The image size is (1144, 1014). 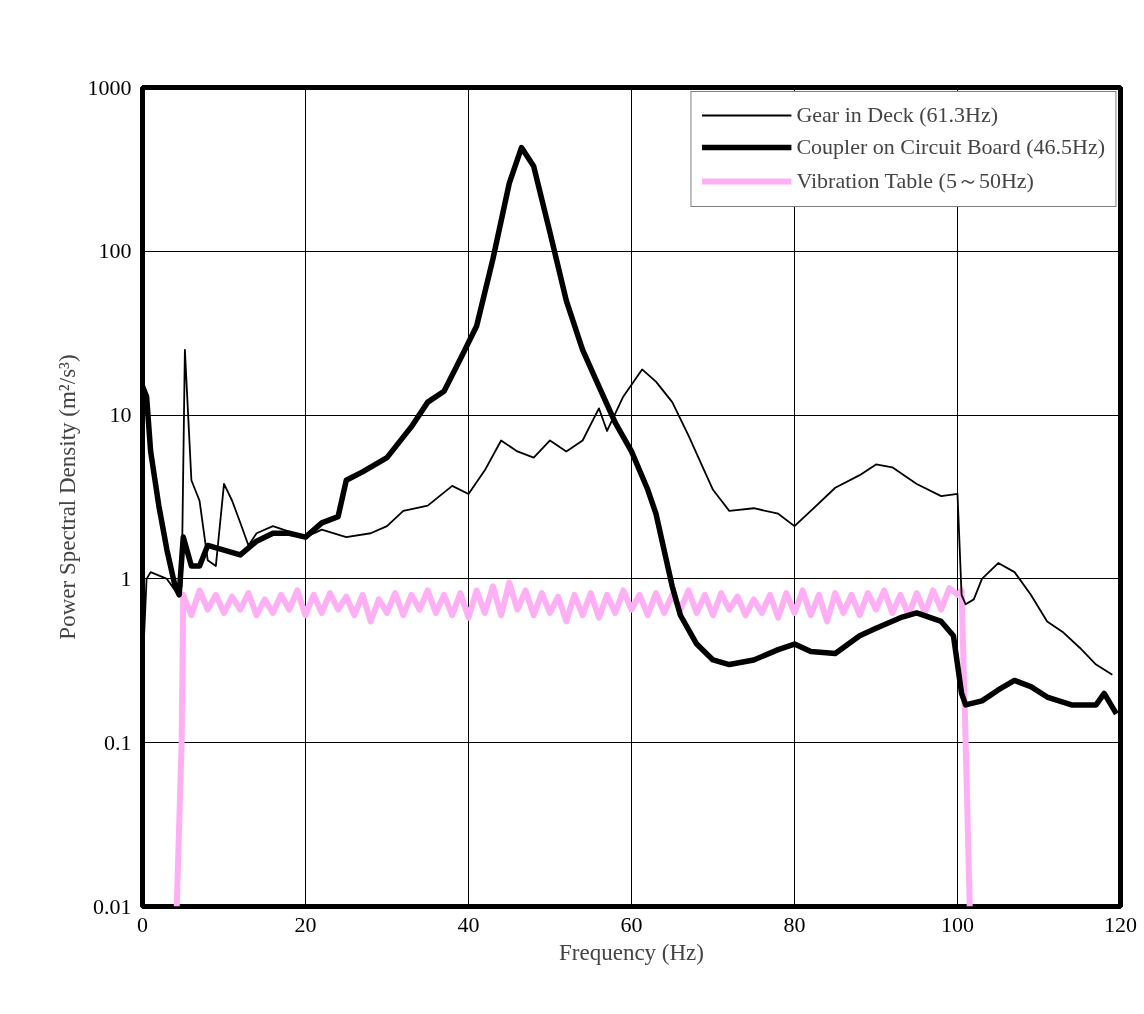 What do you see at coordinates (120, 415) in the screenshot?
I see `y-tick-label: 10` at bounding box center [120, 415].